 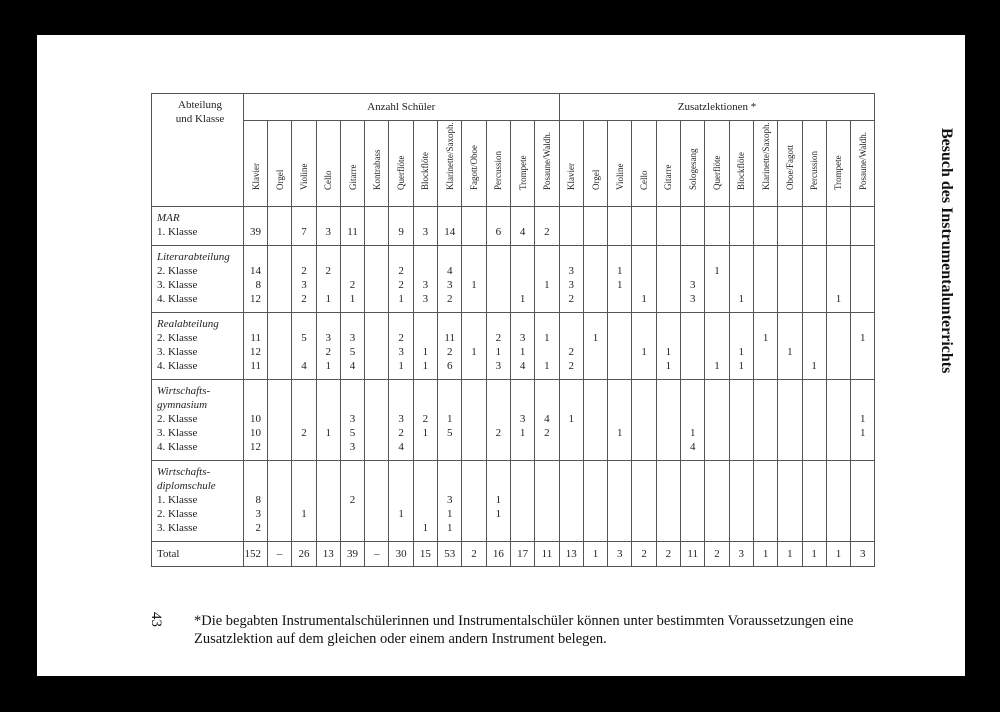 What do you see at coordinates (790, 163) in the screenshot?
I see `column-header: Oboe/Fagott` at bounding box center [790, 163].